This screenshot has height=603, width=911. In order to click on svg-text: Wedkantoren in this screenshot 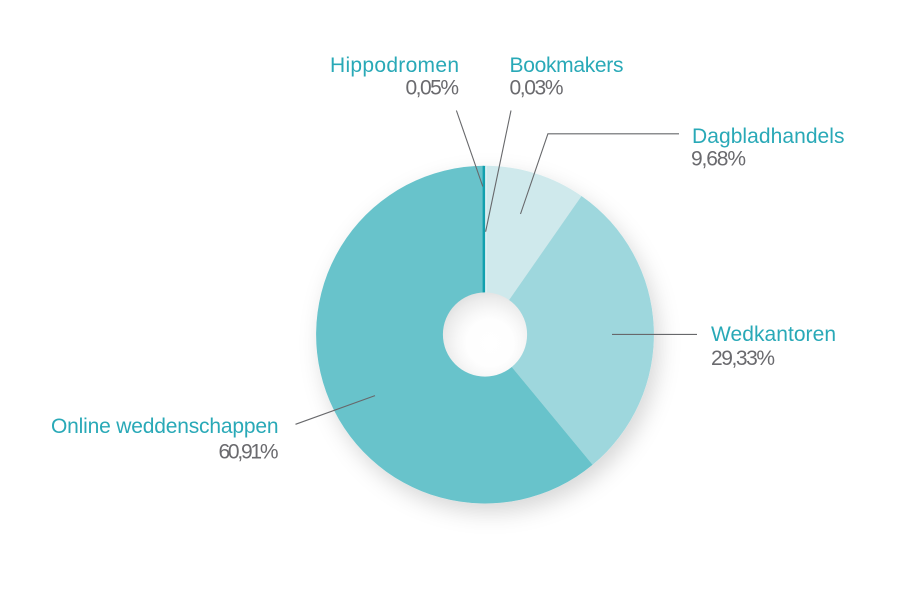, I will do `click(773, 334)`.